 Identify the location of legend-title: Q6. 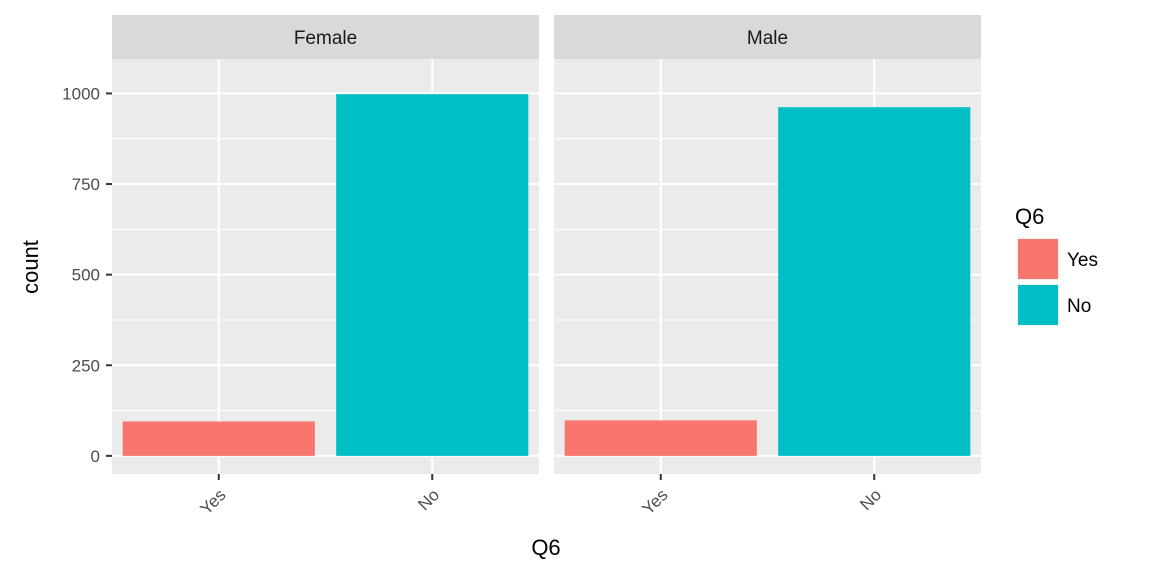
(1029, 216).